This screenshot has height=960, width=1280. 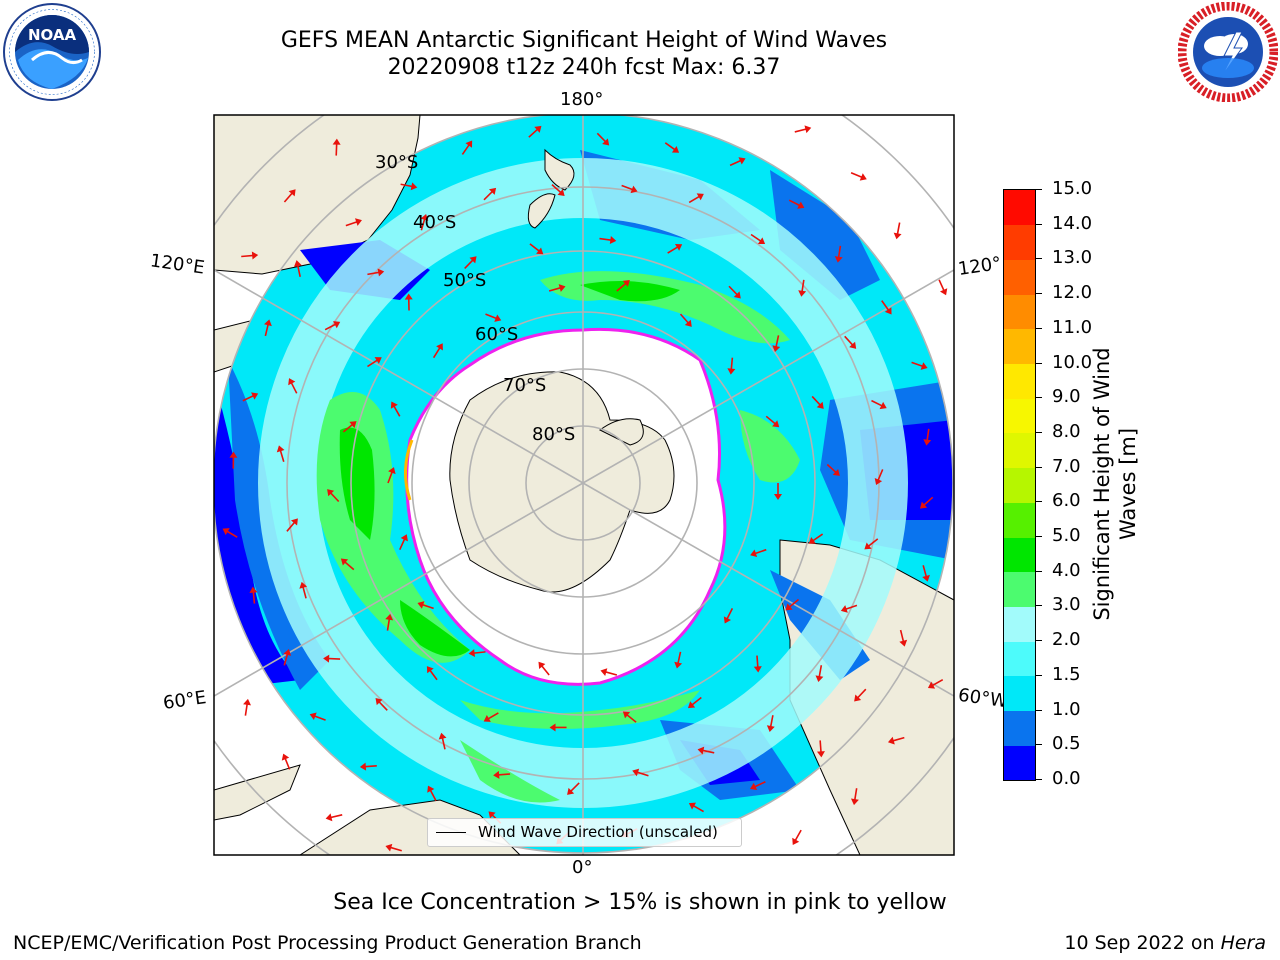 I want to click on footer-date: 10 Sep 2022 on Hera, so click(x=1165, y=943).